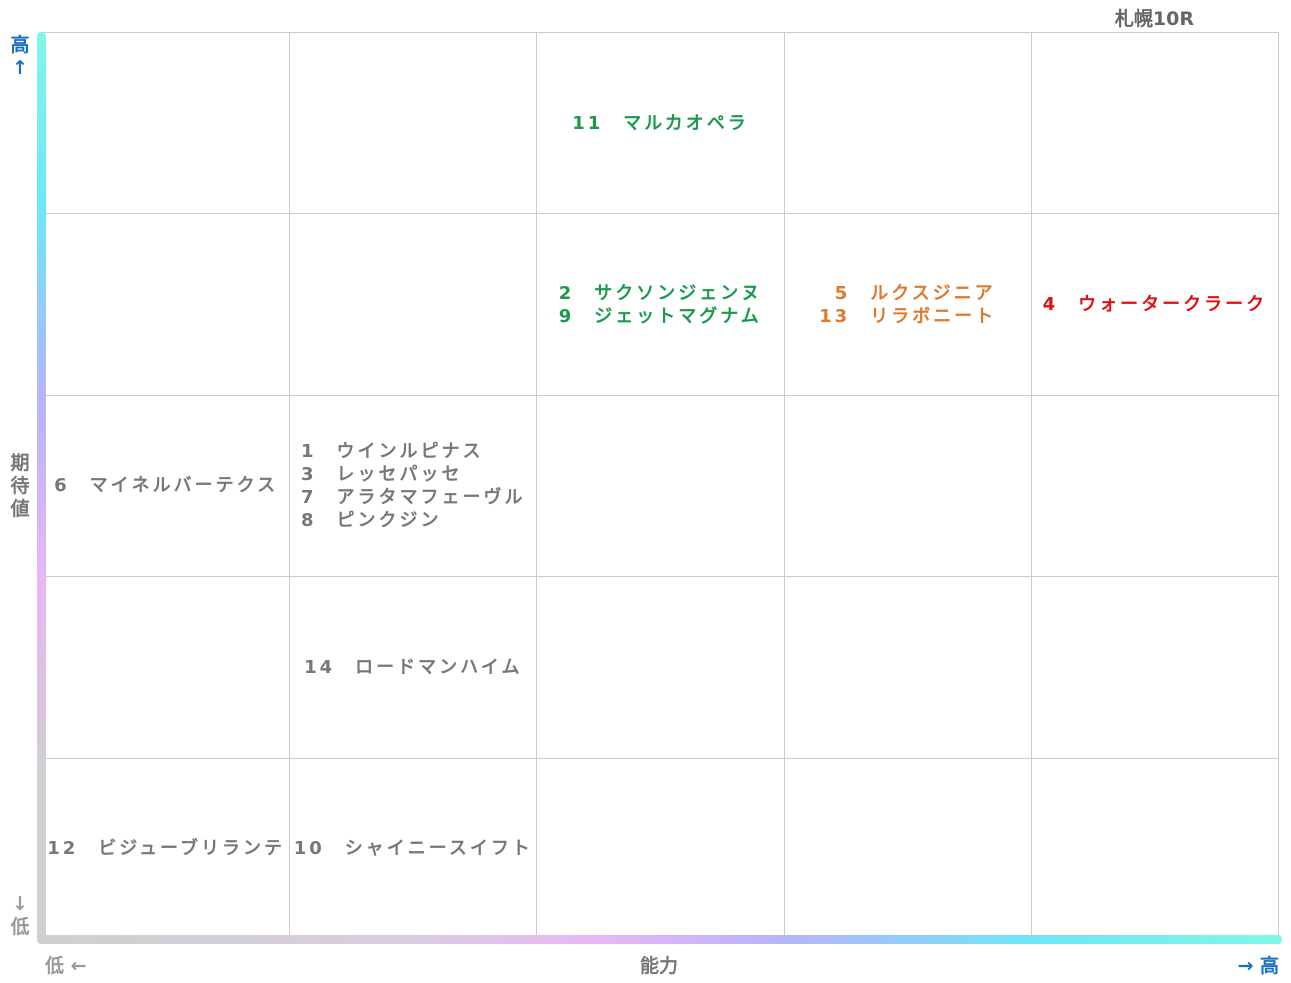  I want to click on race-title: 札幌10R, so click(1154, 19).